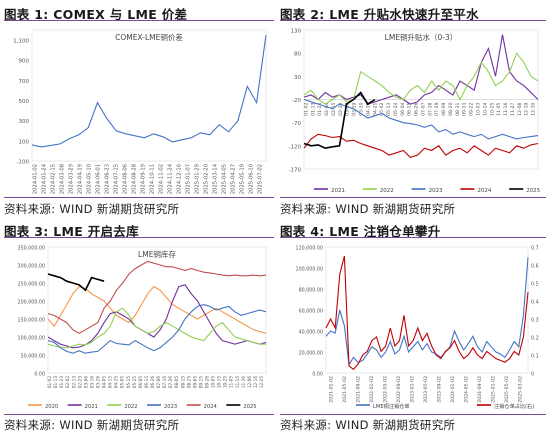  I want to click on x-tick-label: 06-15, so click(410, 108).